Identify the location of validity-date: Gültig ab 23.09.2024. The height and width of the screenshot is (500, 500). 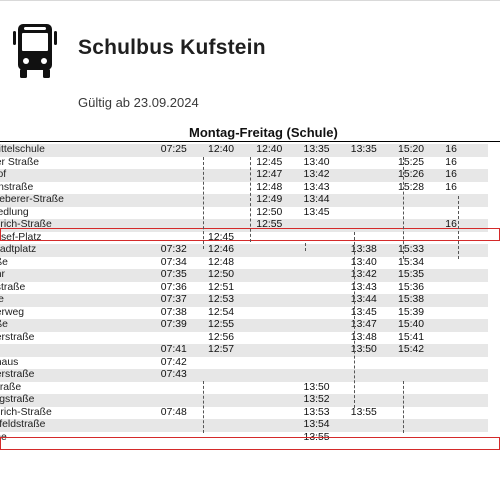
(138, 102).